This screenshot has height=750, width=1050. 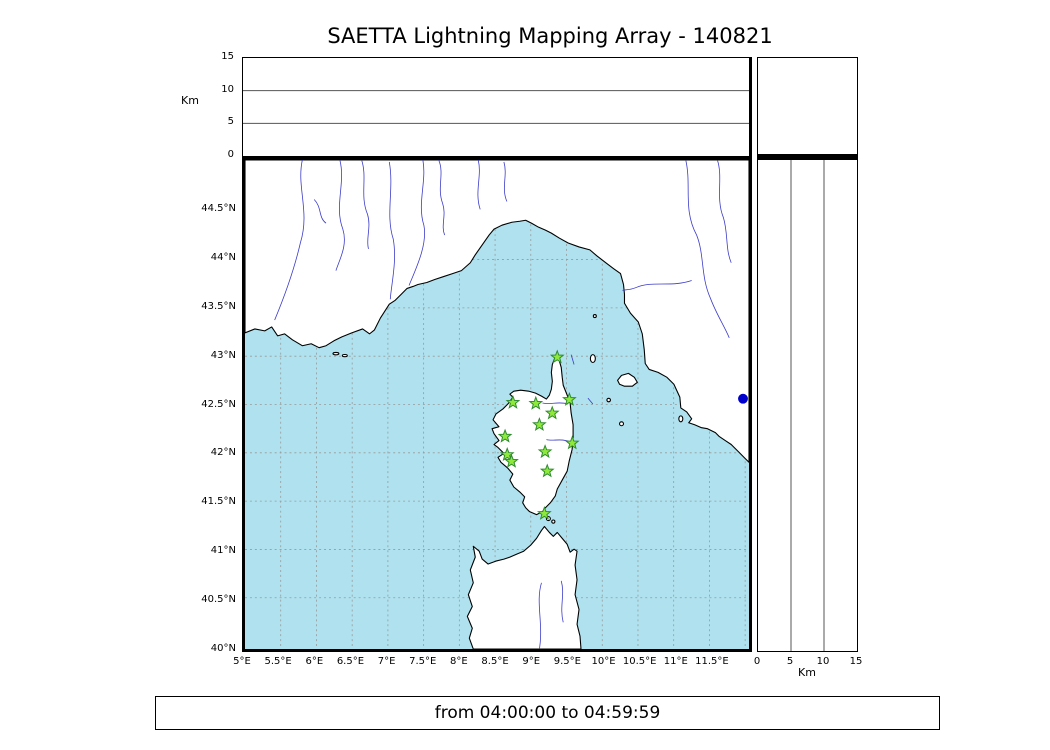 I want to click on giglio-island, so click(x=681, y=419).